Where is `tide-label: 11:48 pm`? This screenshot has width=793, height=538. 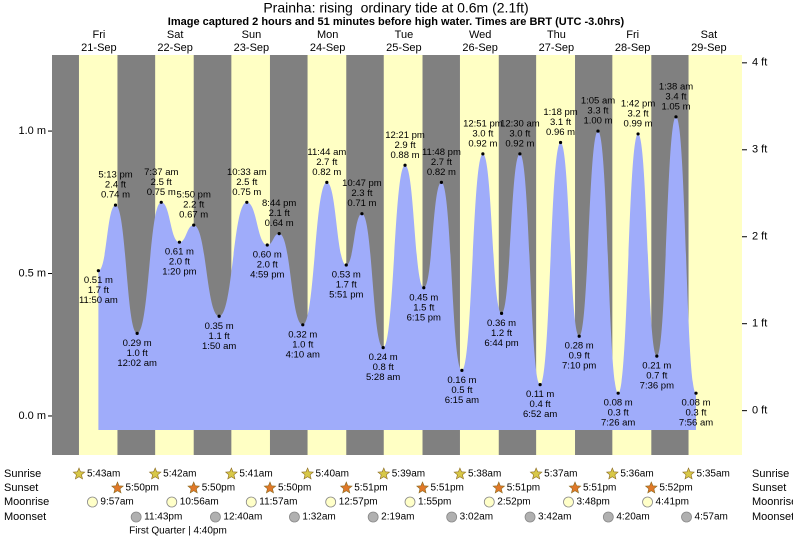 tide-label: 11:48 pm is located at coordinates (441, 152).